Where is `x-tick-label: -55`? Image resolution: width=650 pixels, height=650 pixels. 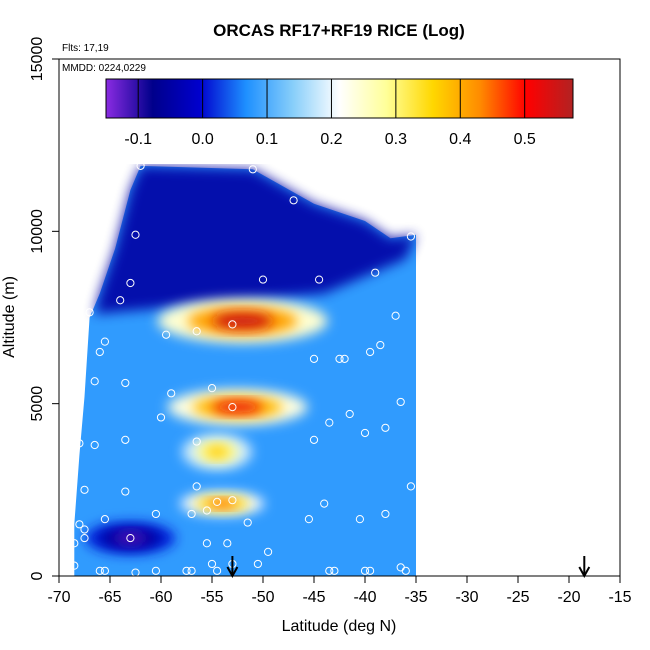
x-tick-label: -55 is located at coordinates (211, 597).